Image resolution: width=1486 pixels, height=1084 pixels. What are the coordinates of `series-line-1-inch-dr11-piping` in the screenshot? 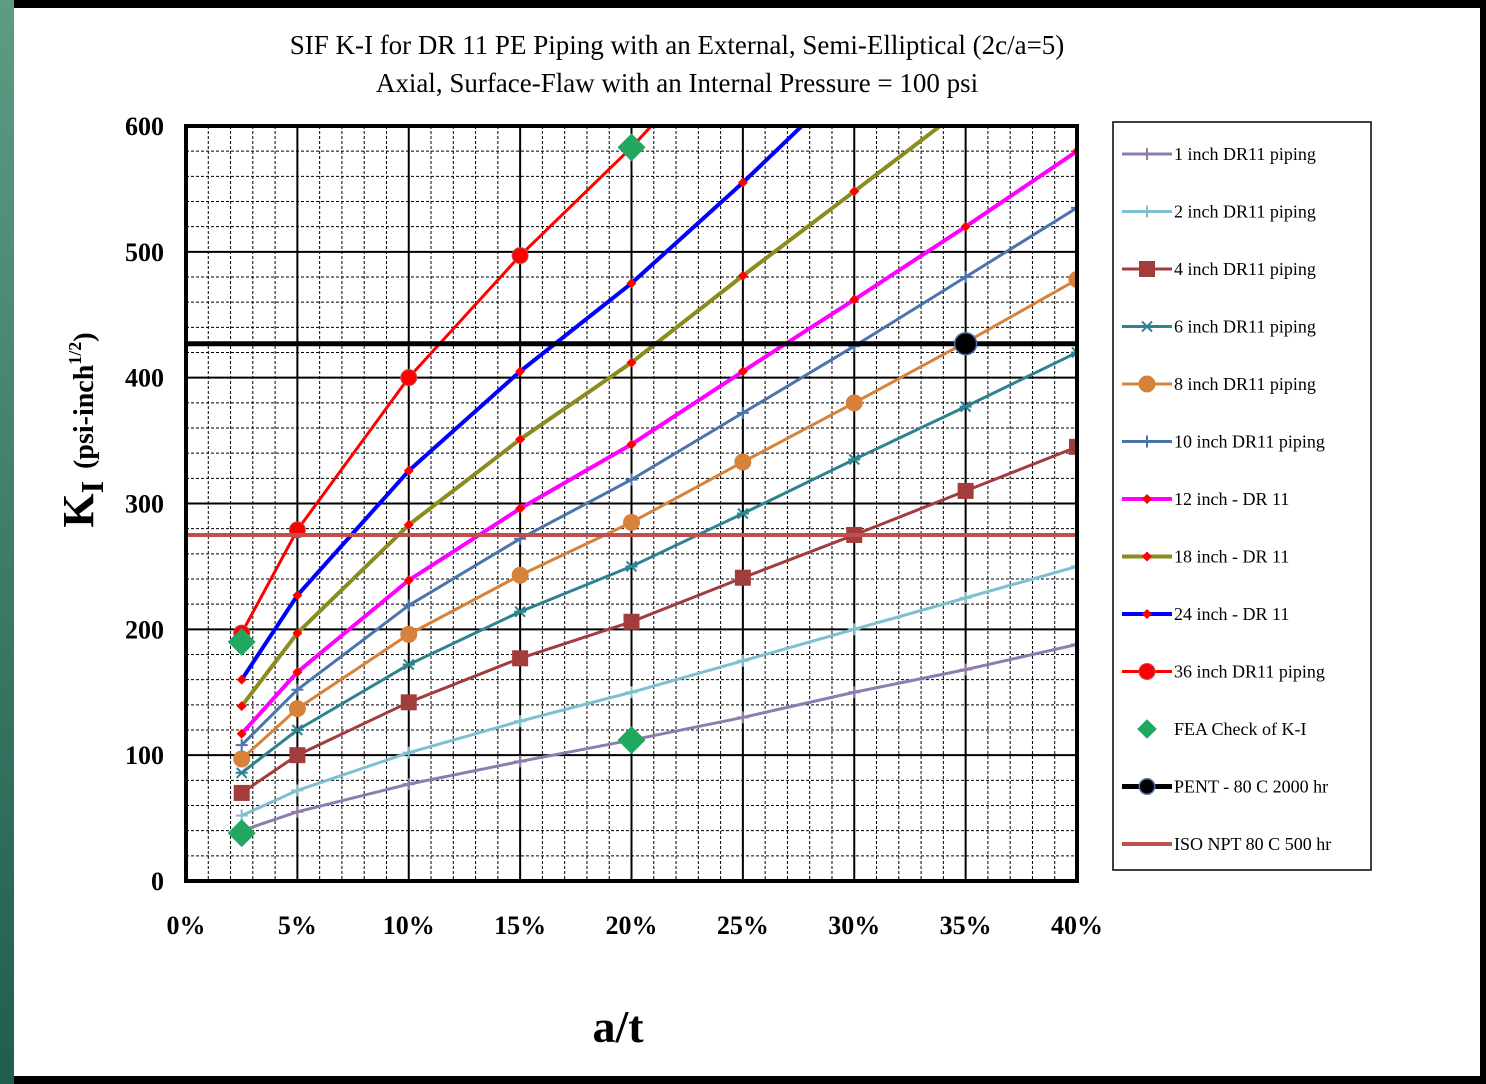 It's located at (659, 737).